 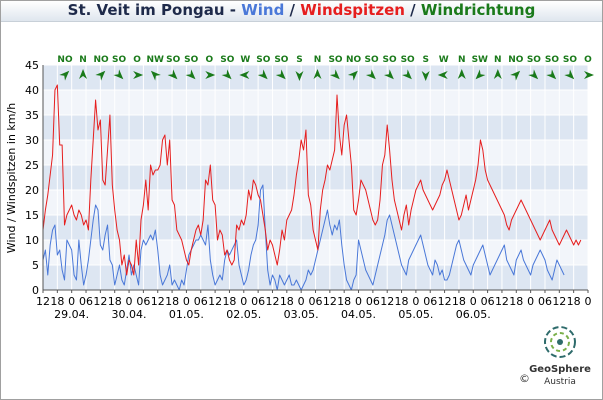 I want to click on y-tick-label: 40, so click(x=32, y=90).